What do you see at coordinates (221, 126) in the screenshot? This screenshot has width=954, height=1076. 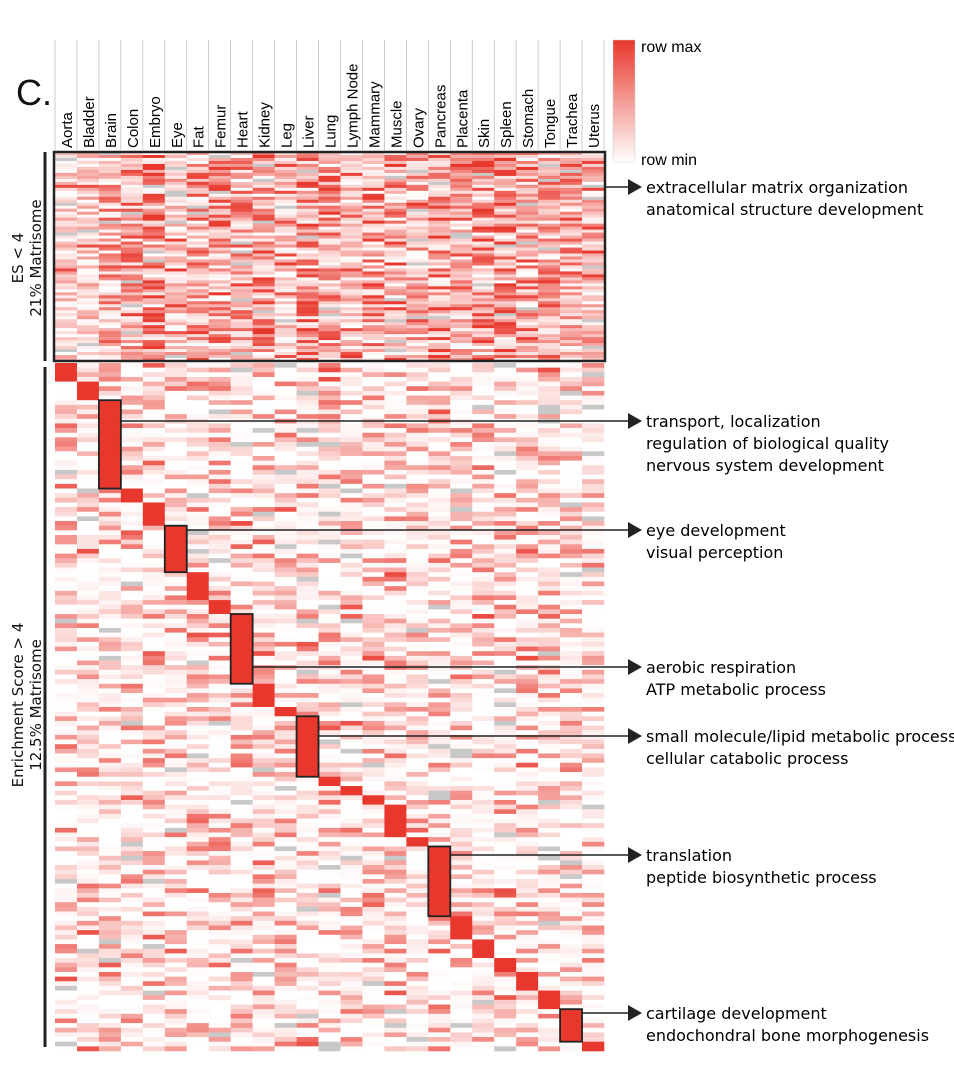 I see `column-label: Femur` at bounding box center [221, 126].